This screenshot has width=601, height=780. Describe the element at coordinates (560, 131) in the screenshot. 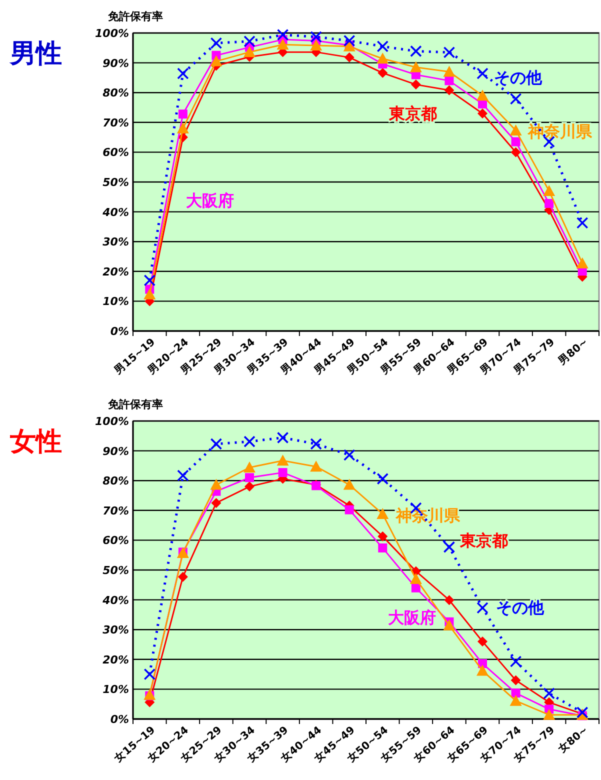

I see `series-label: 神奈川県` at that location.